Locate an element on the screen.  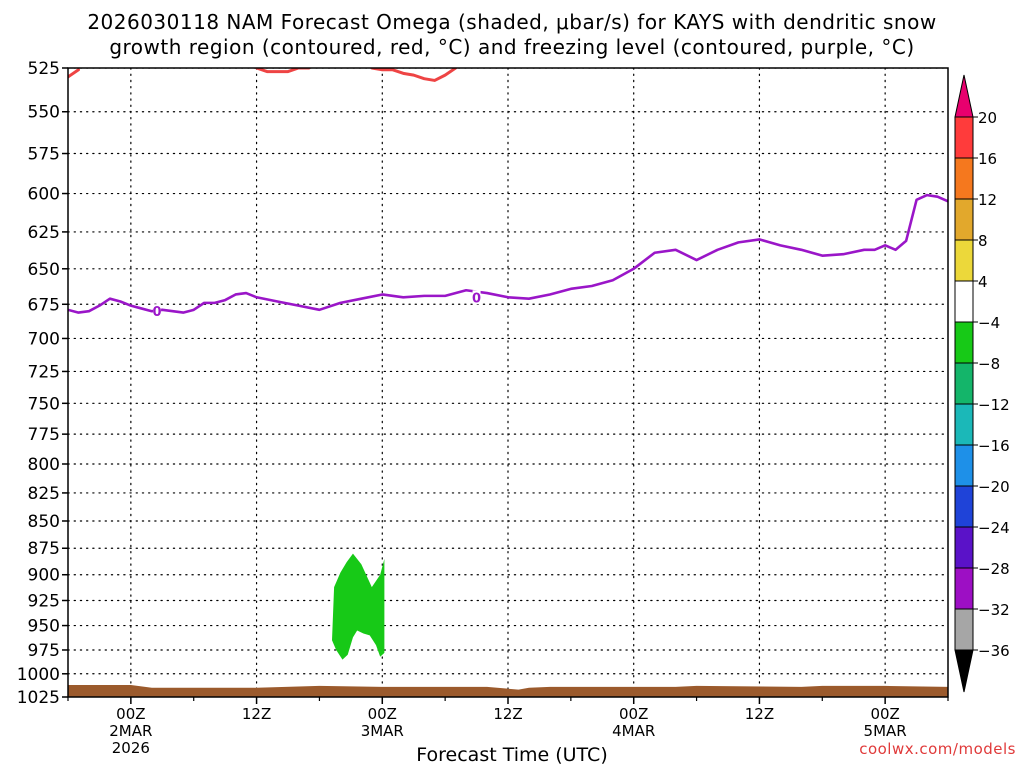
colorbar-label: −20 is located at coordinates (994, 487).